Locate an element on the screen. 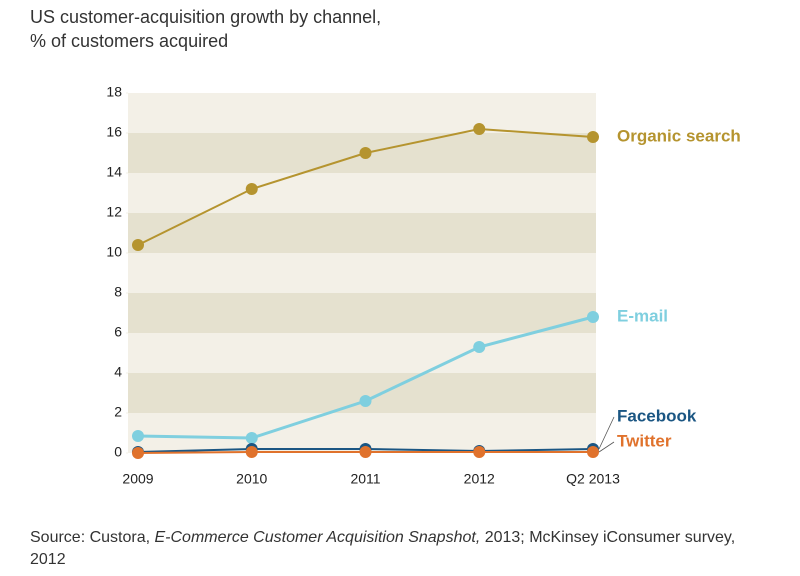 This screenshot has height=576, width=800. x-tick-label: Q2 2013 is located at coordinates (593, 479).